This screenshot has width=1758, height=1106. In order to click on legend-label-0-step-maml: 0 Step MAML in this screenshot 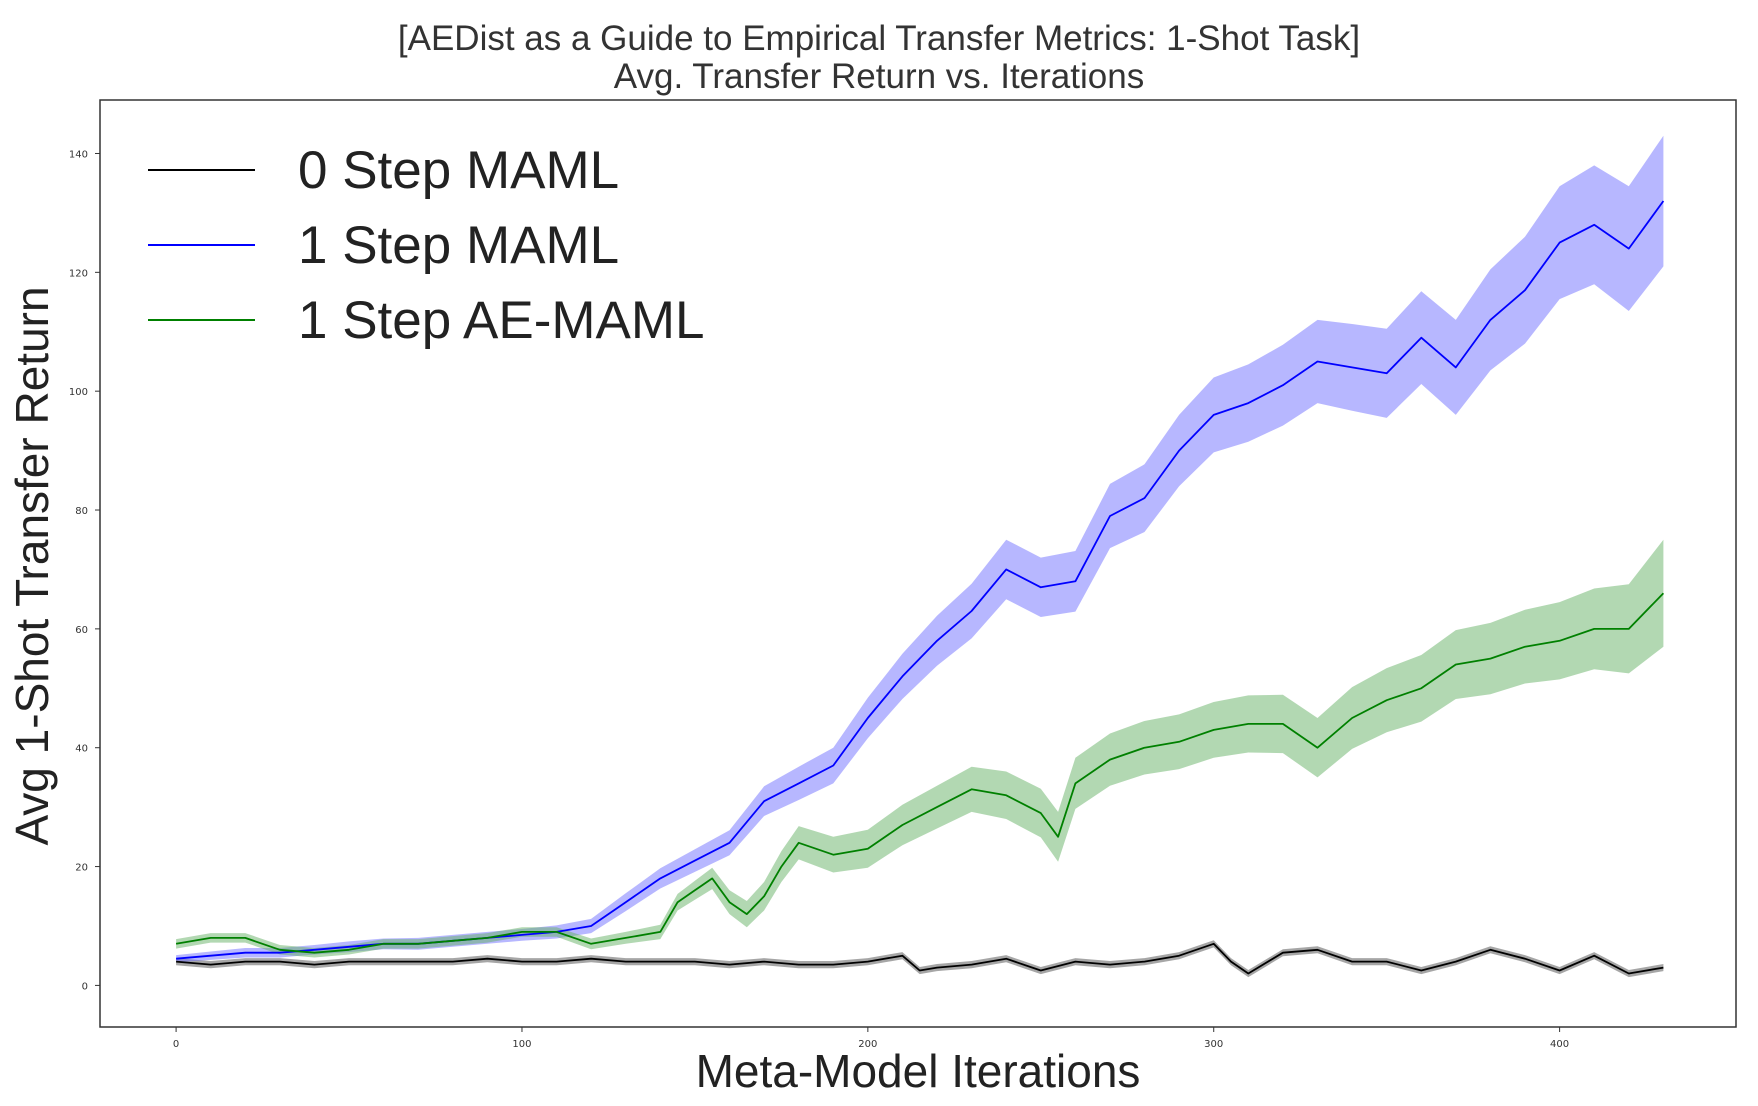, I will do `click(458, 170)`.